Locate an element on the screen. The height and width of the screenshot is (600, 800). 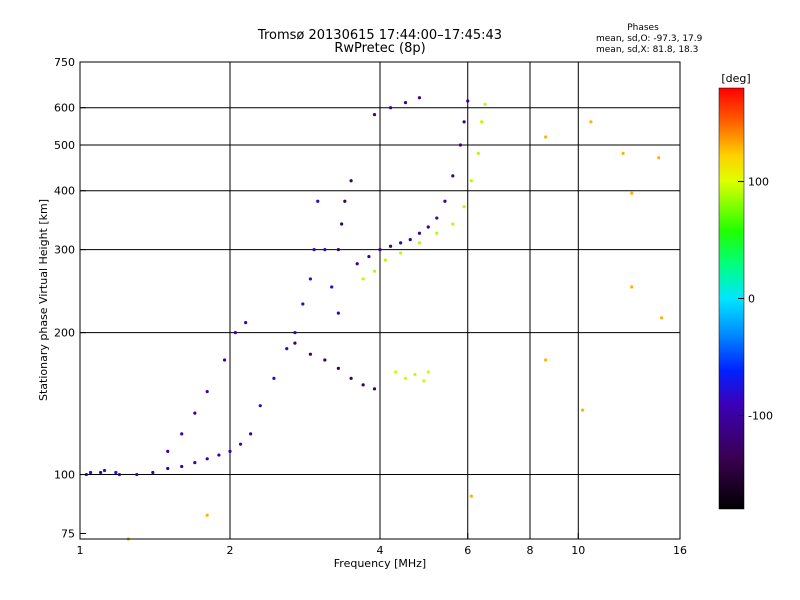
y-tick-label: 75 is located at coordinates (68, 533).